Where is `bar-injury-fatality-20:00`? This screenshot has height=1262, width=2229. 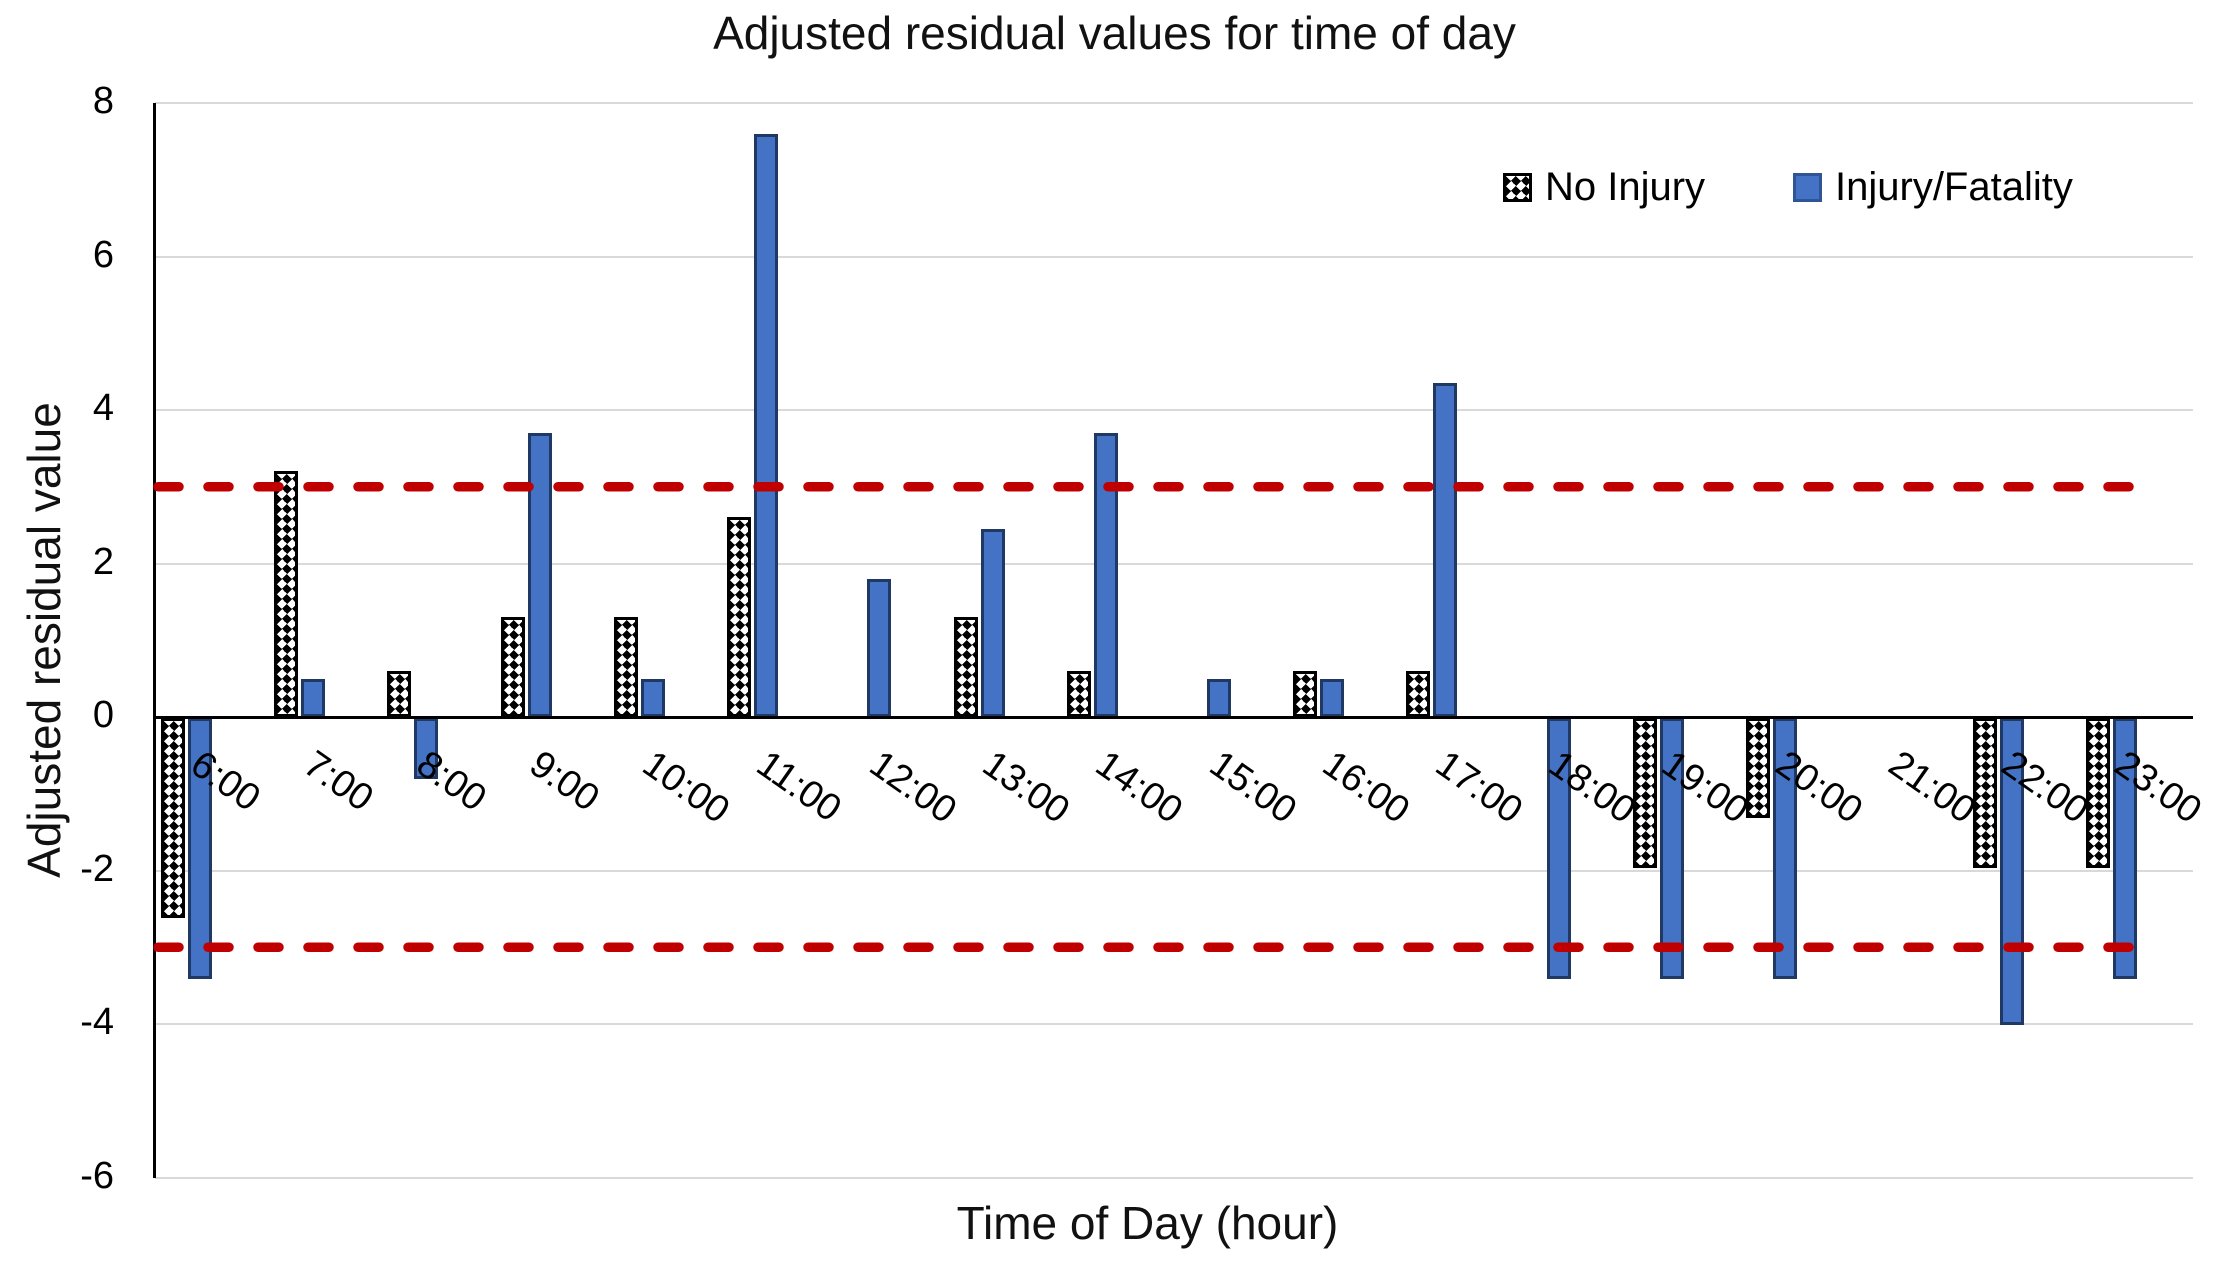 bar-injury-fatality-20:00 is located at coordinates (1785, 848).